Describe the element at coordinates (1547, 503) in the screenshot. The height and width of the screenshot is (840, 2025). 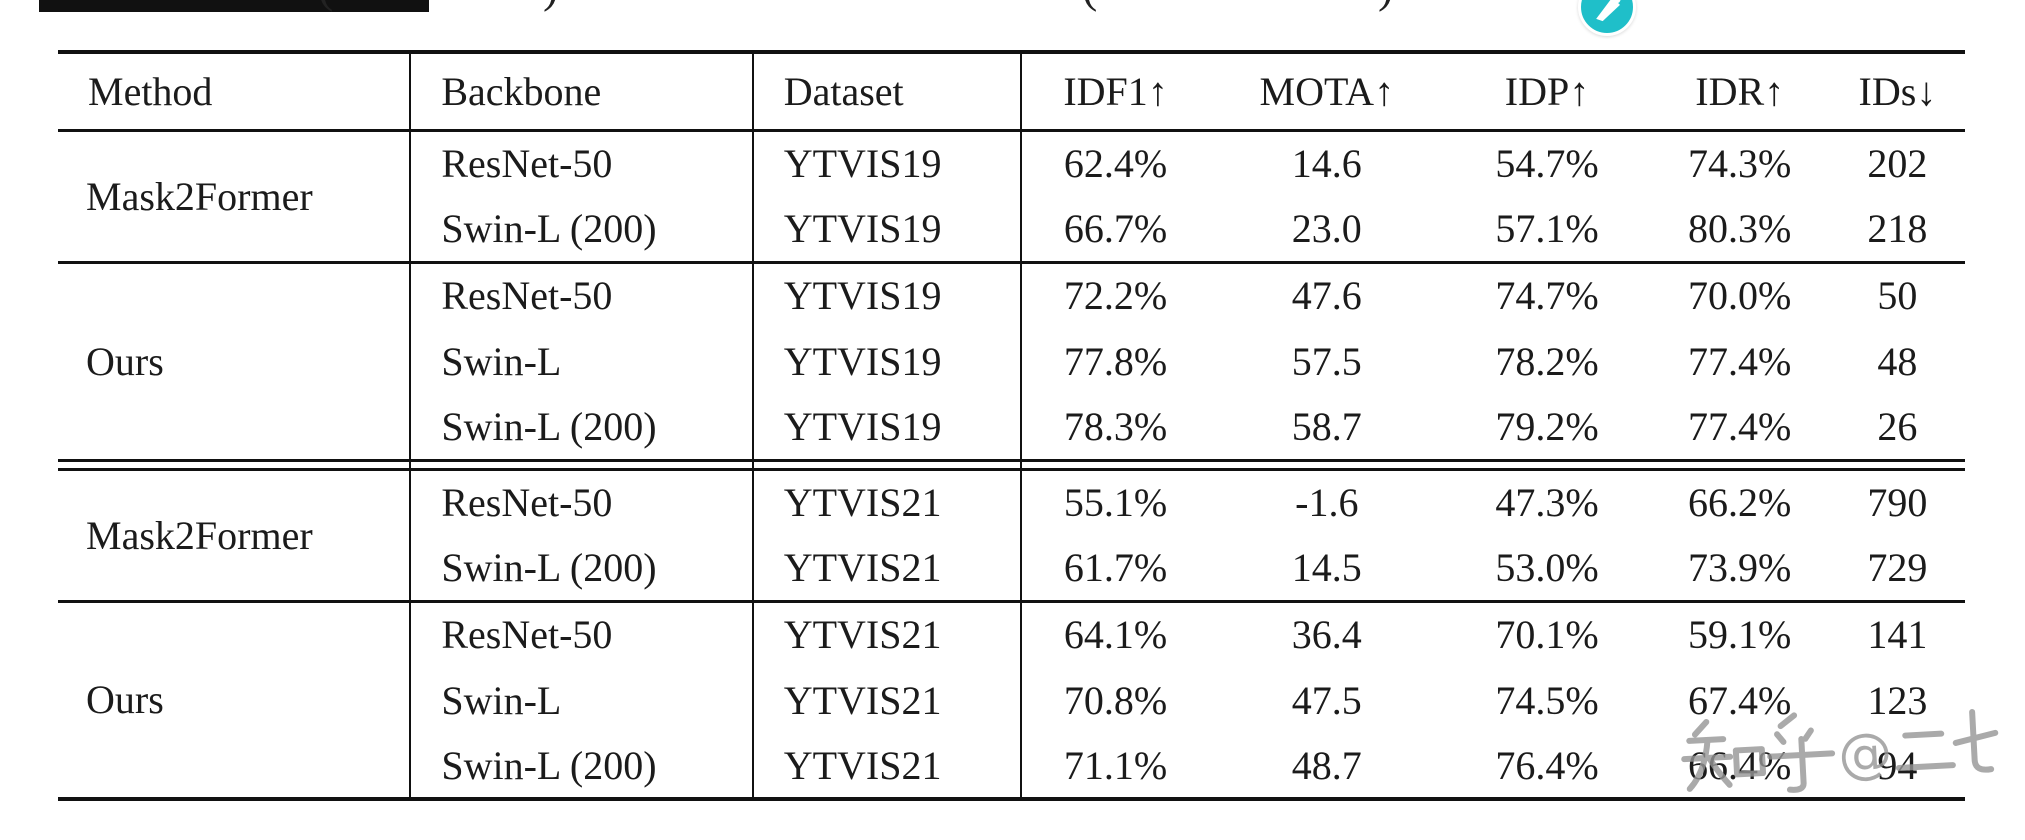
I see `cell-idp: 47.3%` at that location.